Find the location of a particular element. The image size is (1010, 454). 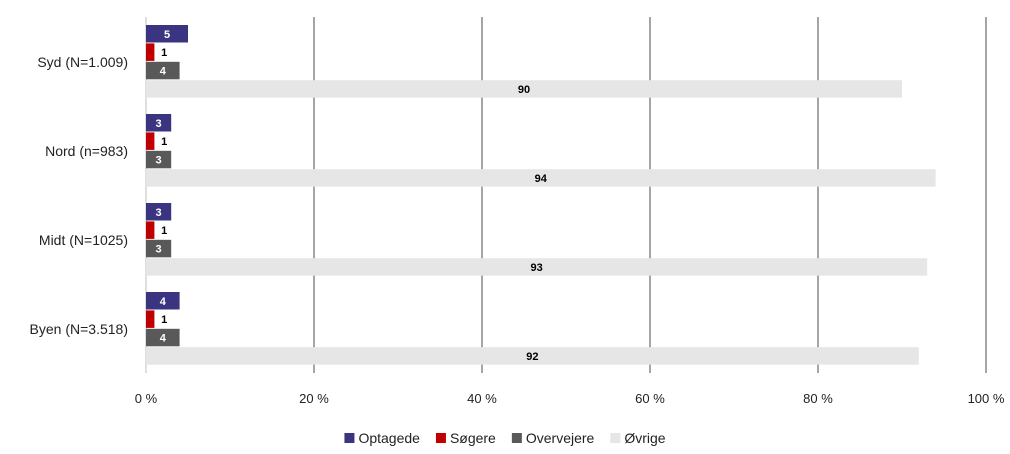

legend-label: Overvejere is located at coordinates (560, 438).